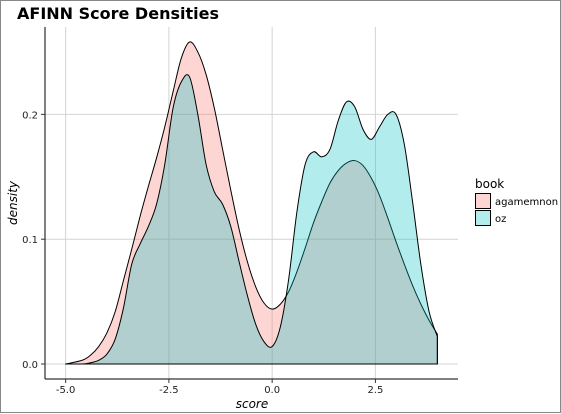 This screenshot has height=414, width=561. What do you see at coordinates (118, 13) in the screenshot?
I see `chart-title: AFINN Score Densities` at bounding box center [118, 13].